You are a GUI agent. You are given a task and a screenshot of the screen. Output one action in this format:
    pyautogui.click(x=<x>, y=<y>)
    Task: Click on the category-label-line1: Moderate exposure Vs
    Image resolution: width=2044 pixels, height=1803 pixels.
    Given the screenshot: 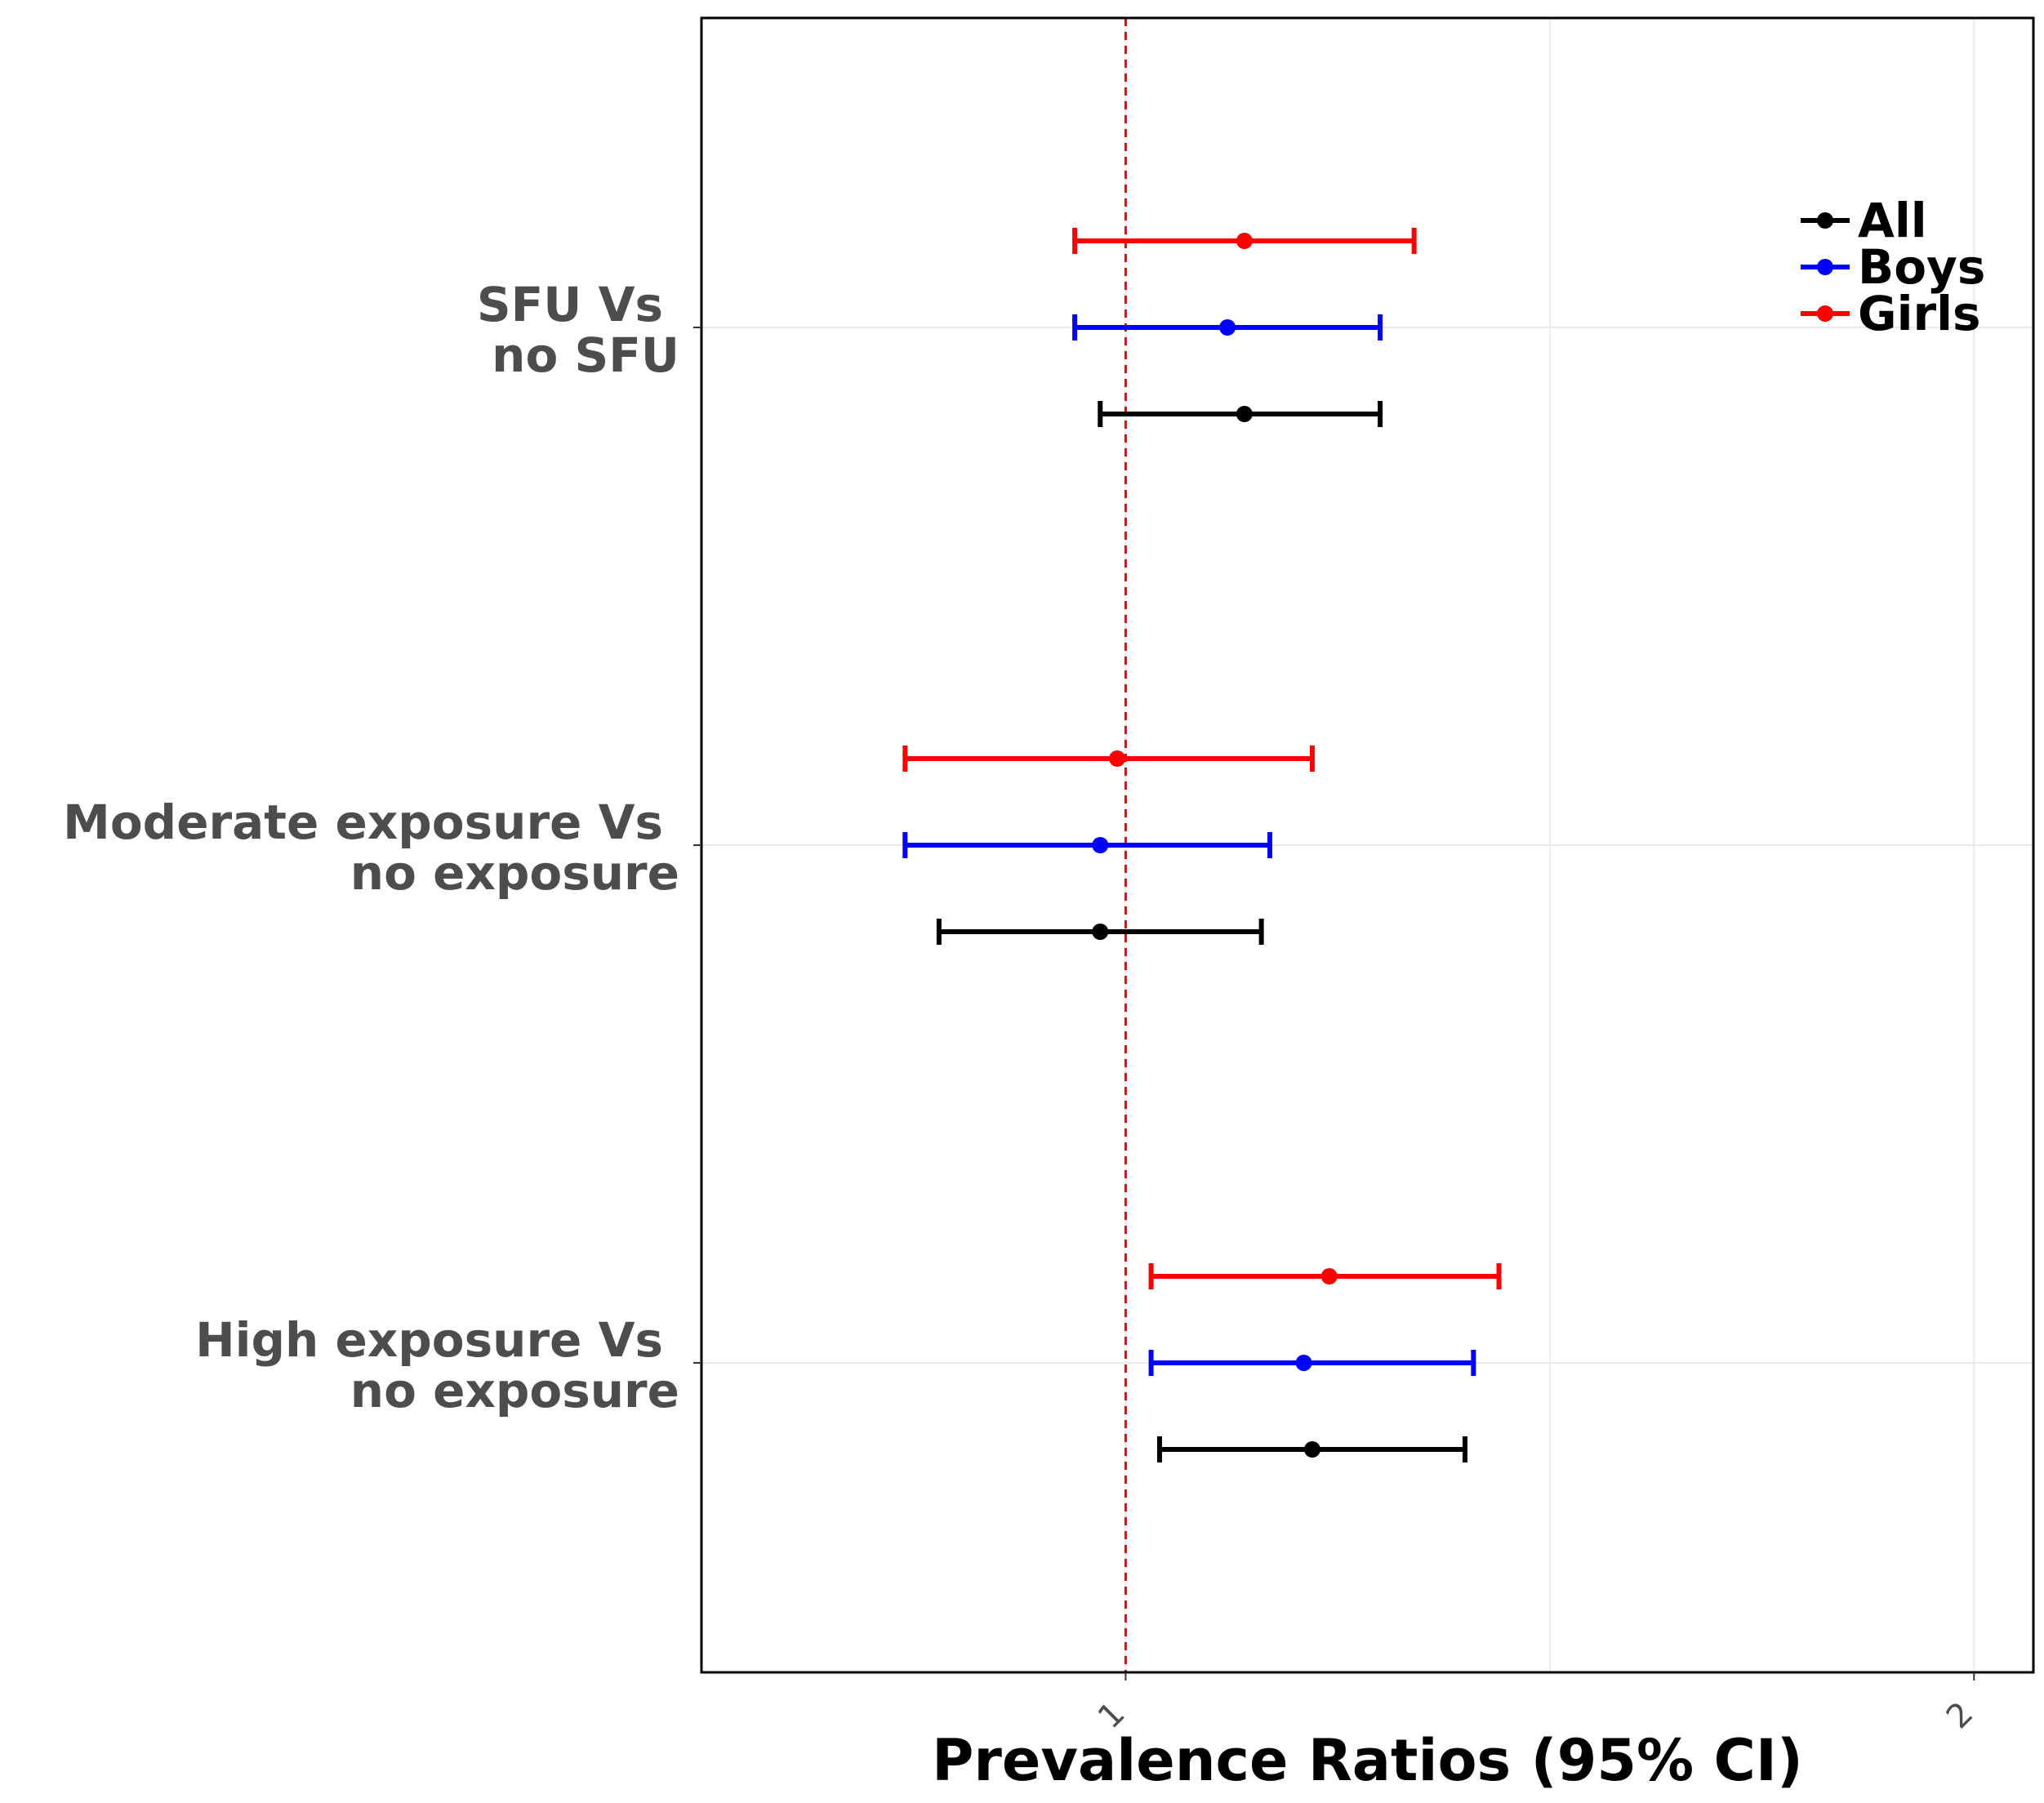 What is the action you would take?
    pyautogui.click(x=363, y=822)
    